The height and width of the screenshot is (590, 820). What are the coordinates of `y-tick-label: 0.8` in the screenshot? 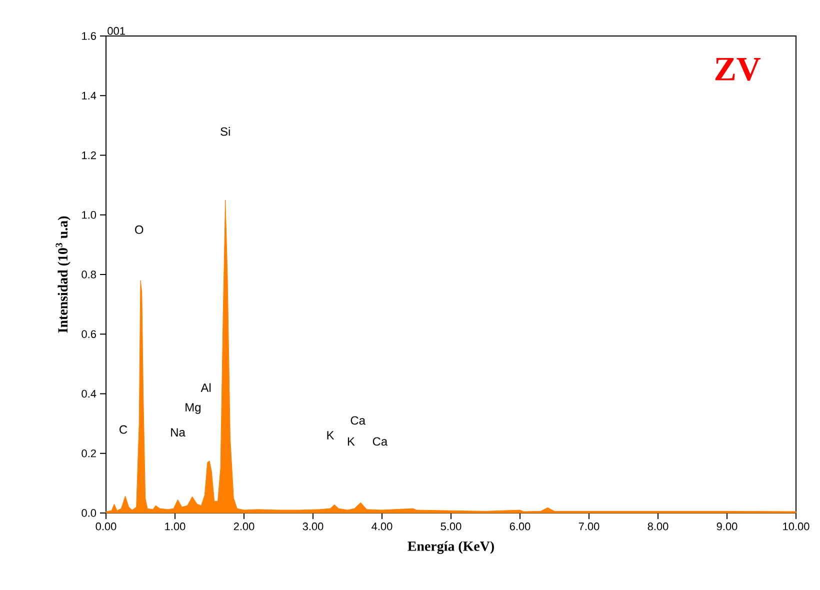 It's located at (89, 274).